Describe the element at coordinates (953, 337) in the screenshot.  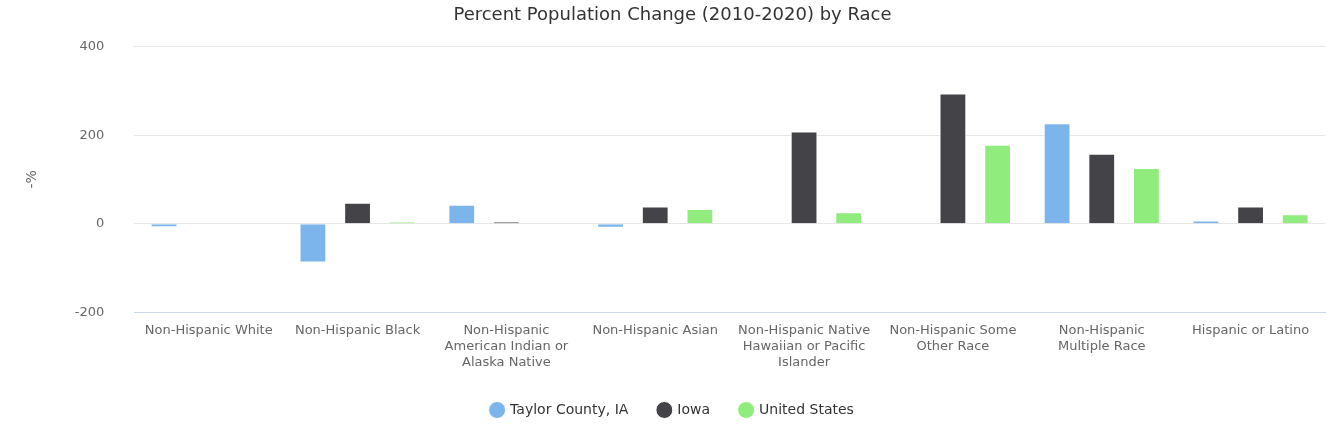
I see `x-tick-label: Non-Hispanic Some Other Race` at that location.